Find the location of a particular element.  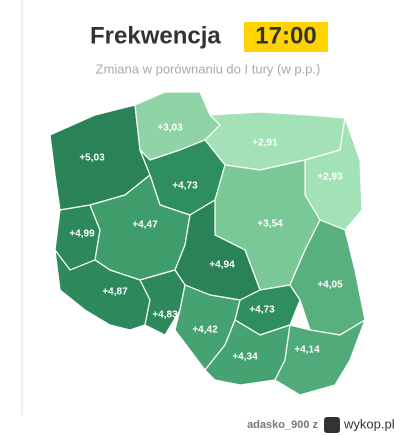

region-label: +2,93 is located at coordinates (330, 177).